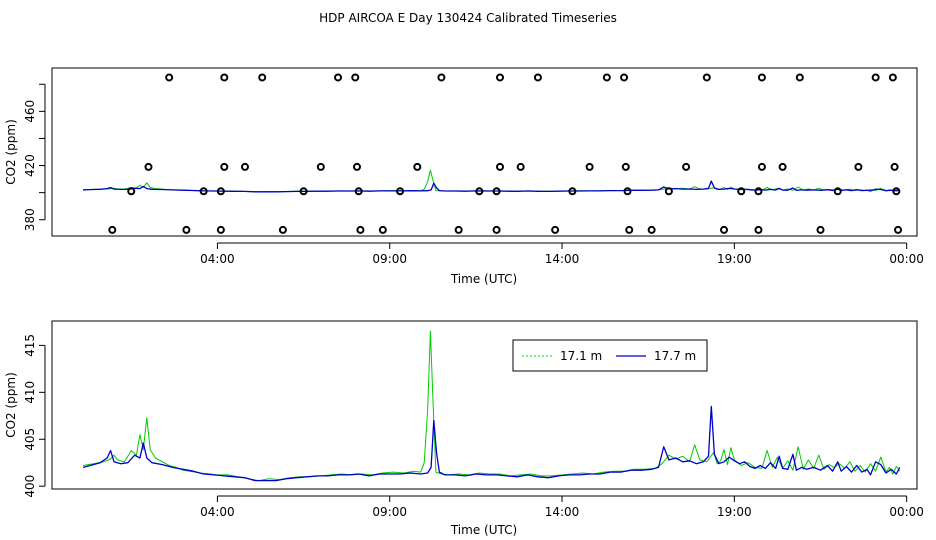 The height and width of the screenshot is (540, 936). I want to click on legend-label-17-1m: 17.1 m, so click(581, 356).